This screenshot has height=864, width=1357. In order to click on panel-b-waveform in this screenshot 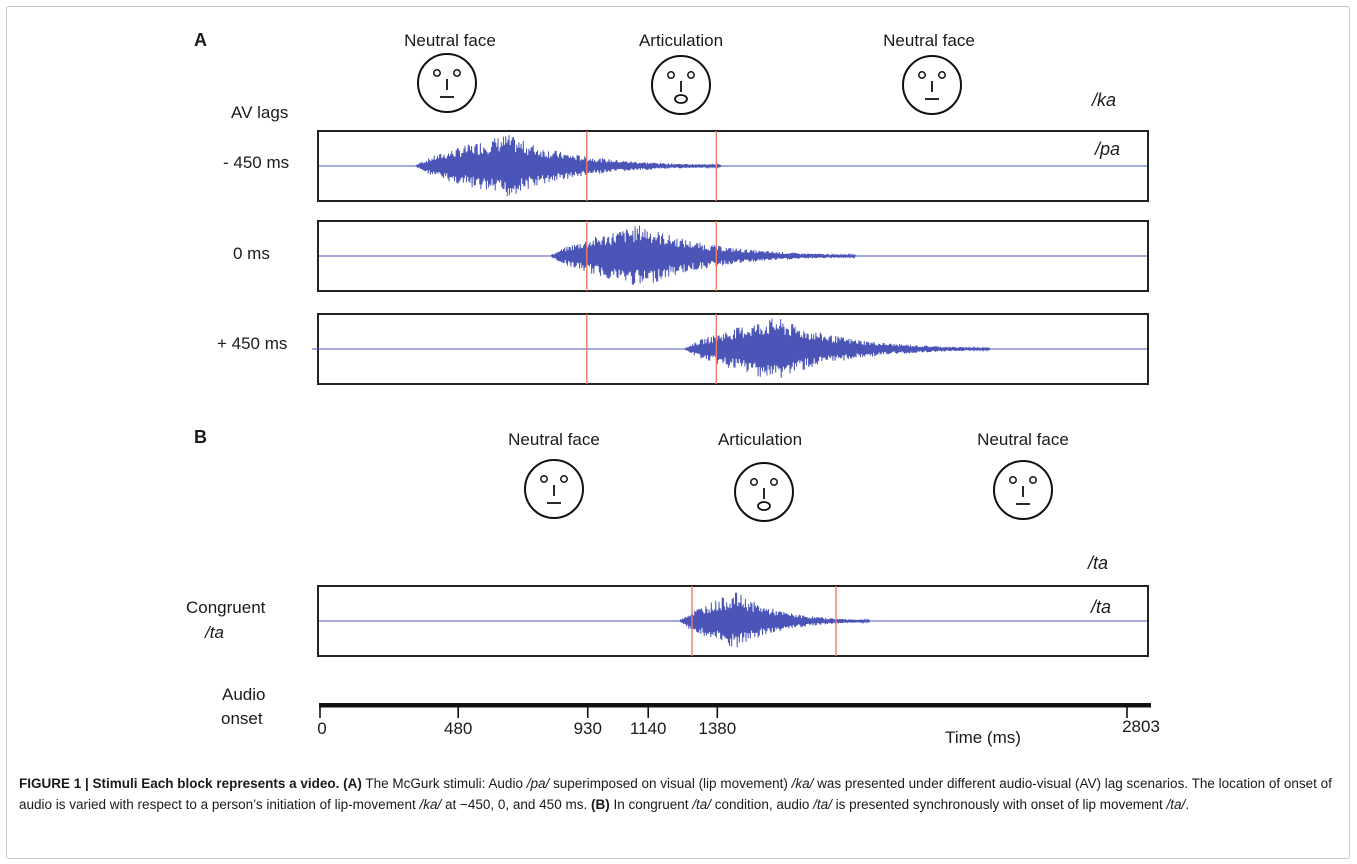, I will do `click(733, 620)`.